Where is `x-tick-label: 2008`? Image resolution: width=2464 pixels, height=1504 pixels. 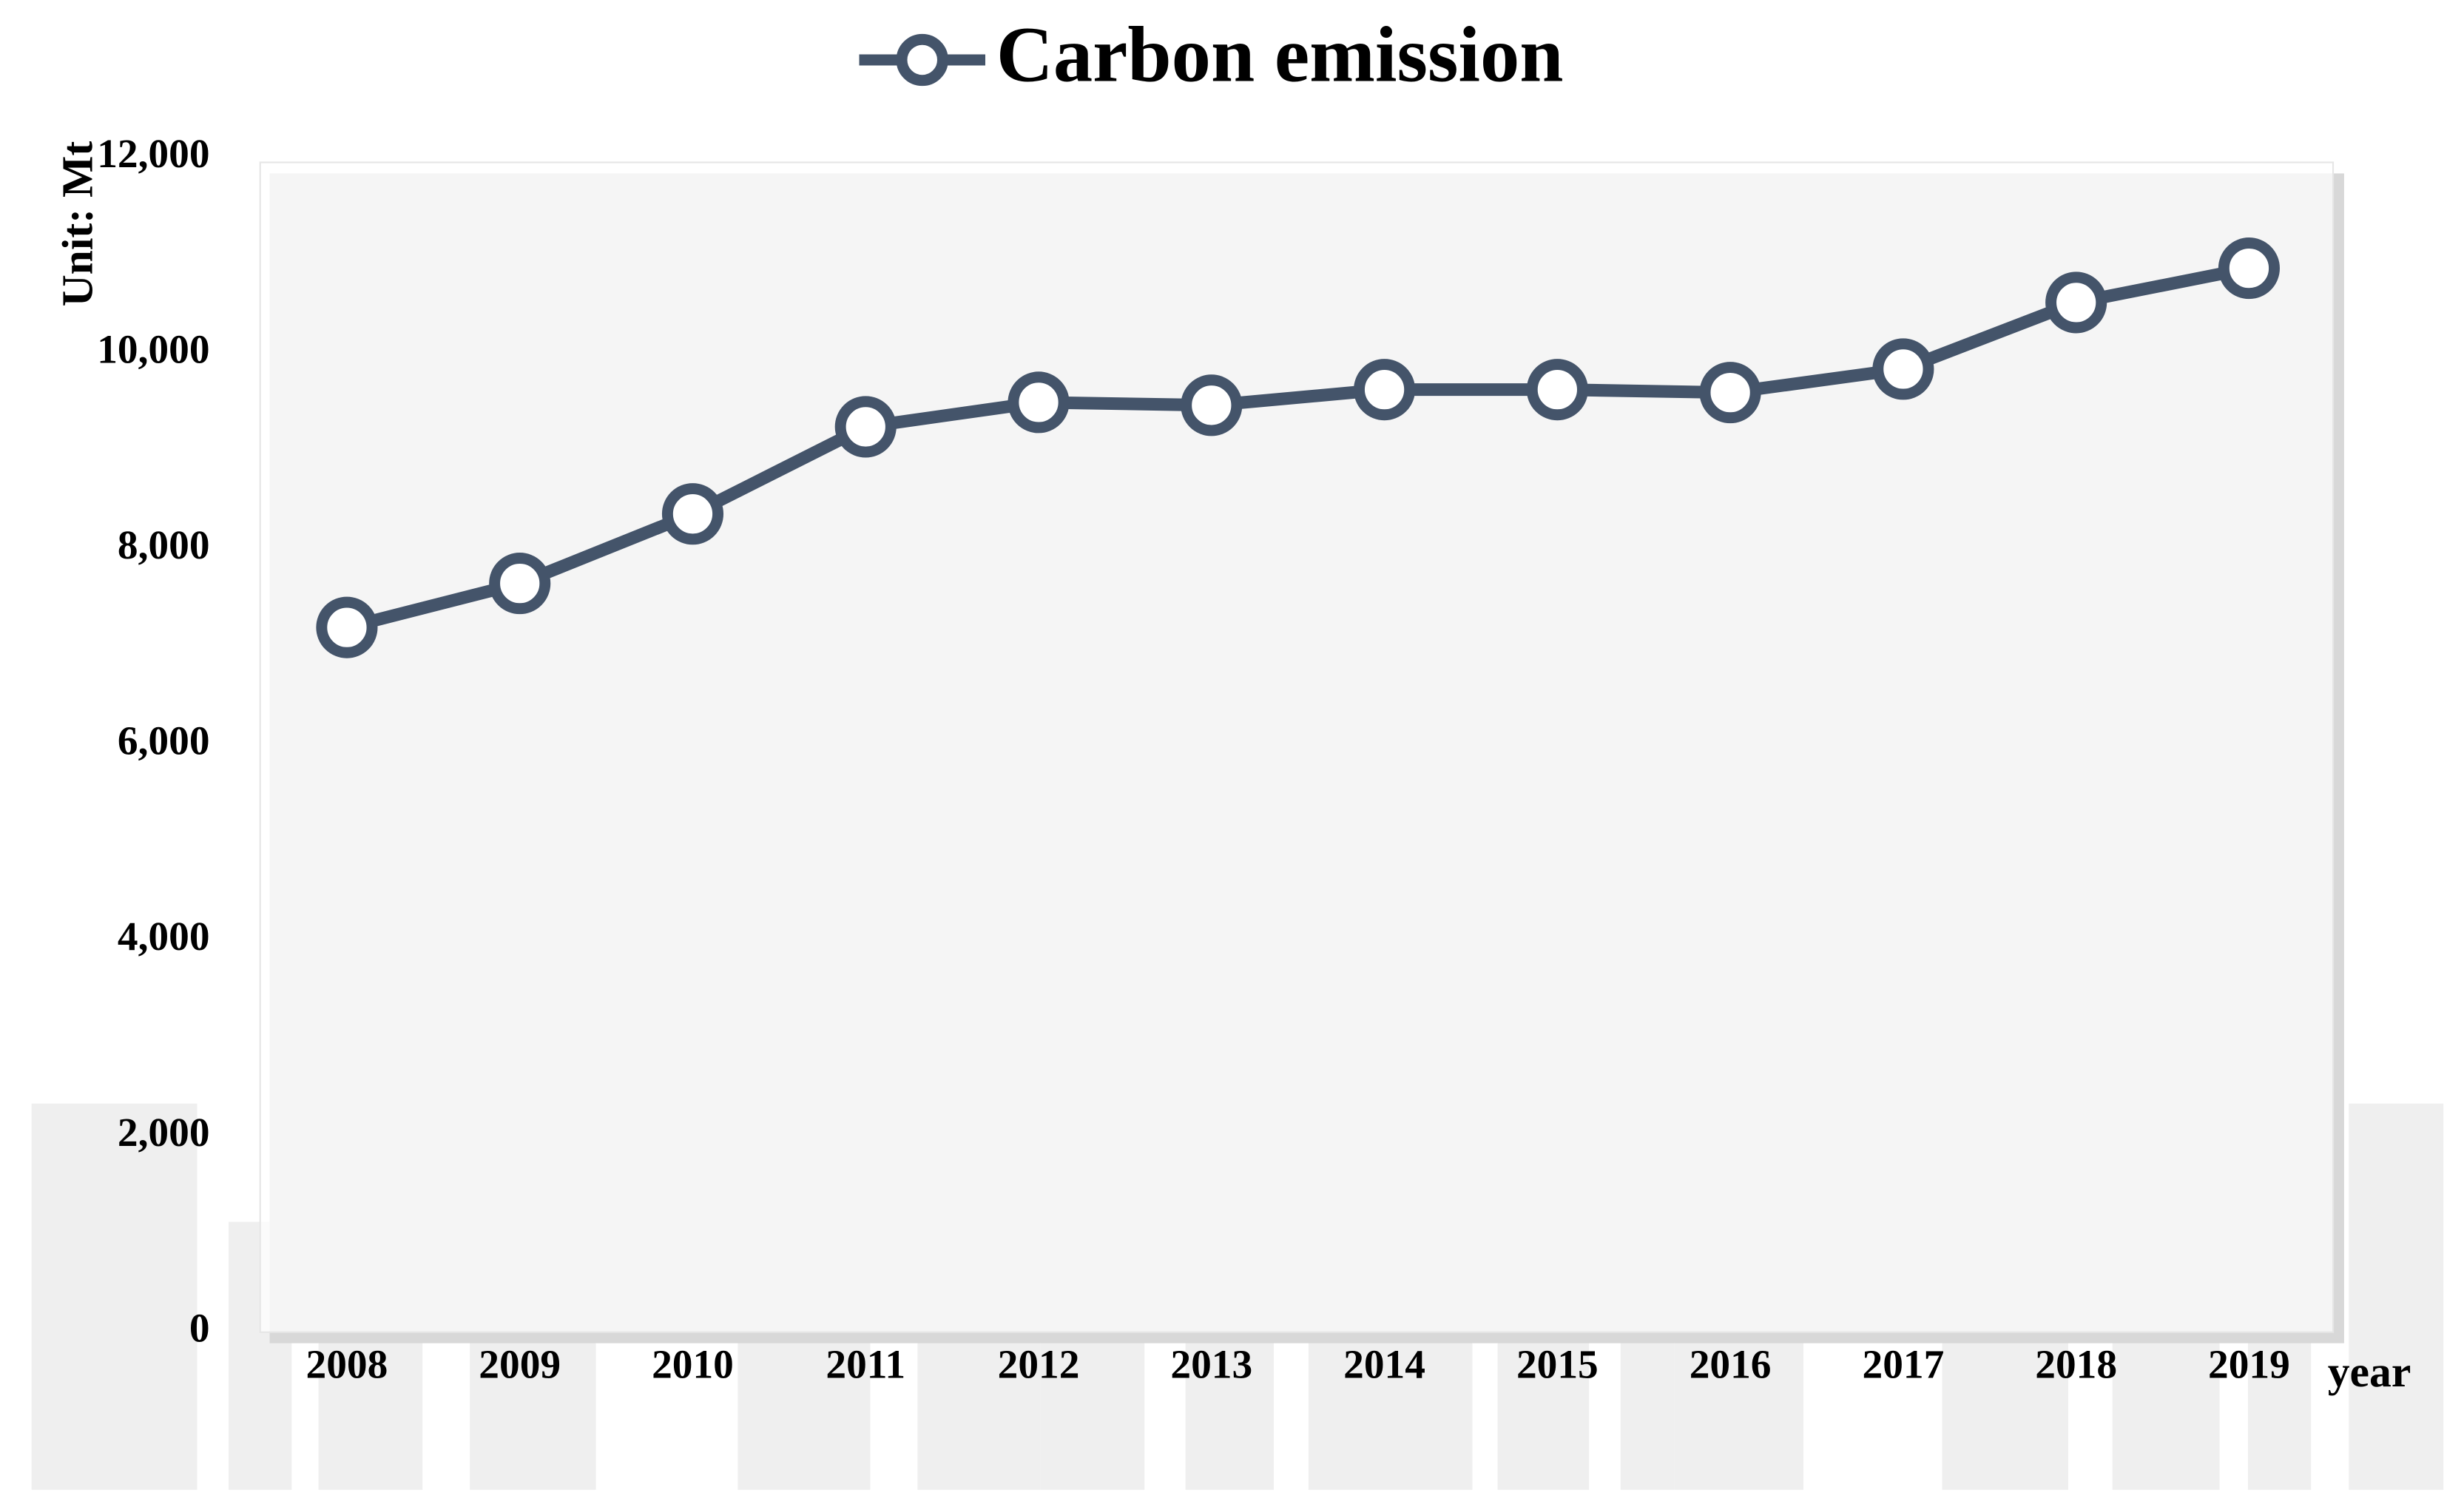
x-tick-label: 2008 is located at coordinates (347, 1363).